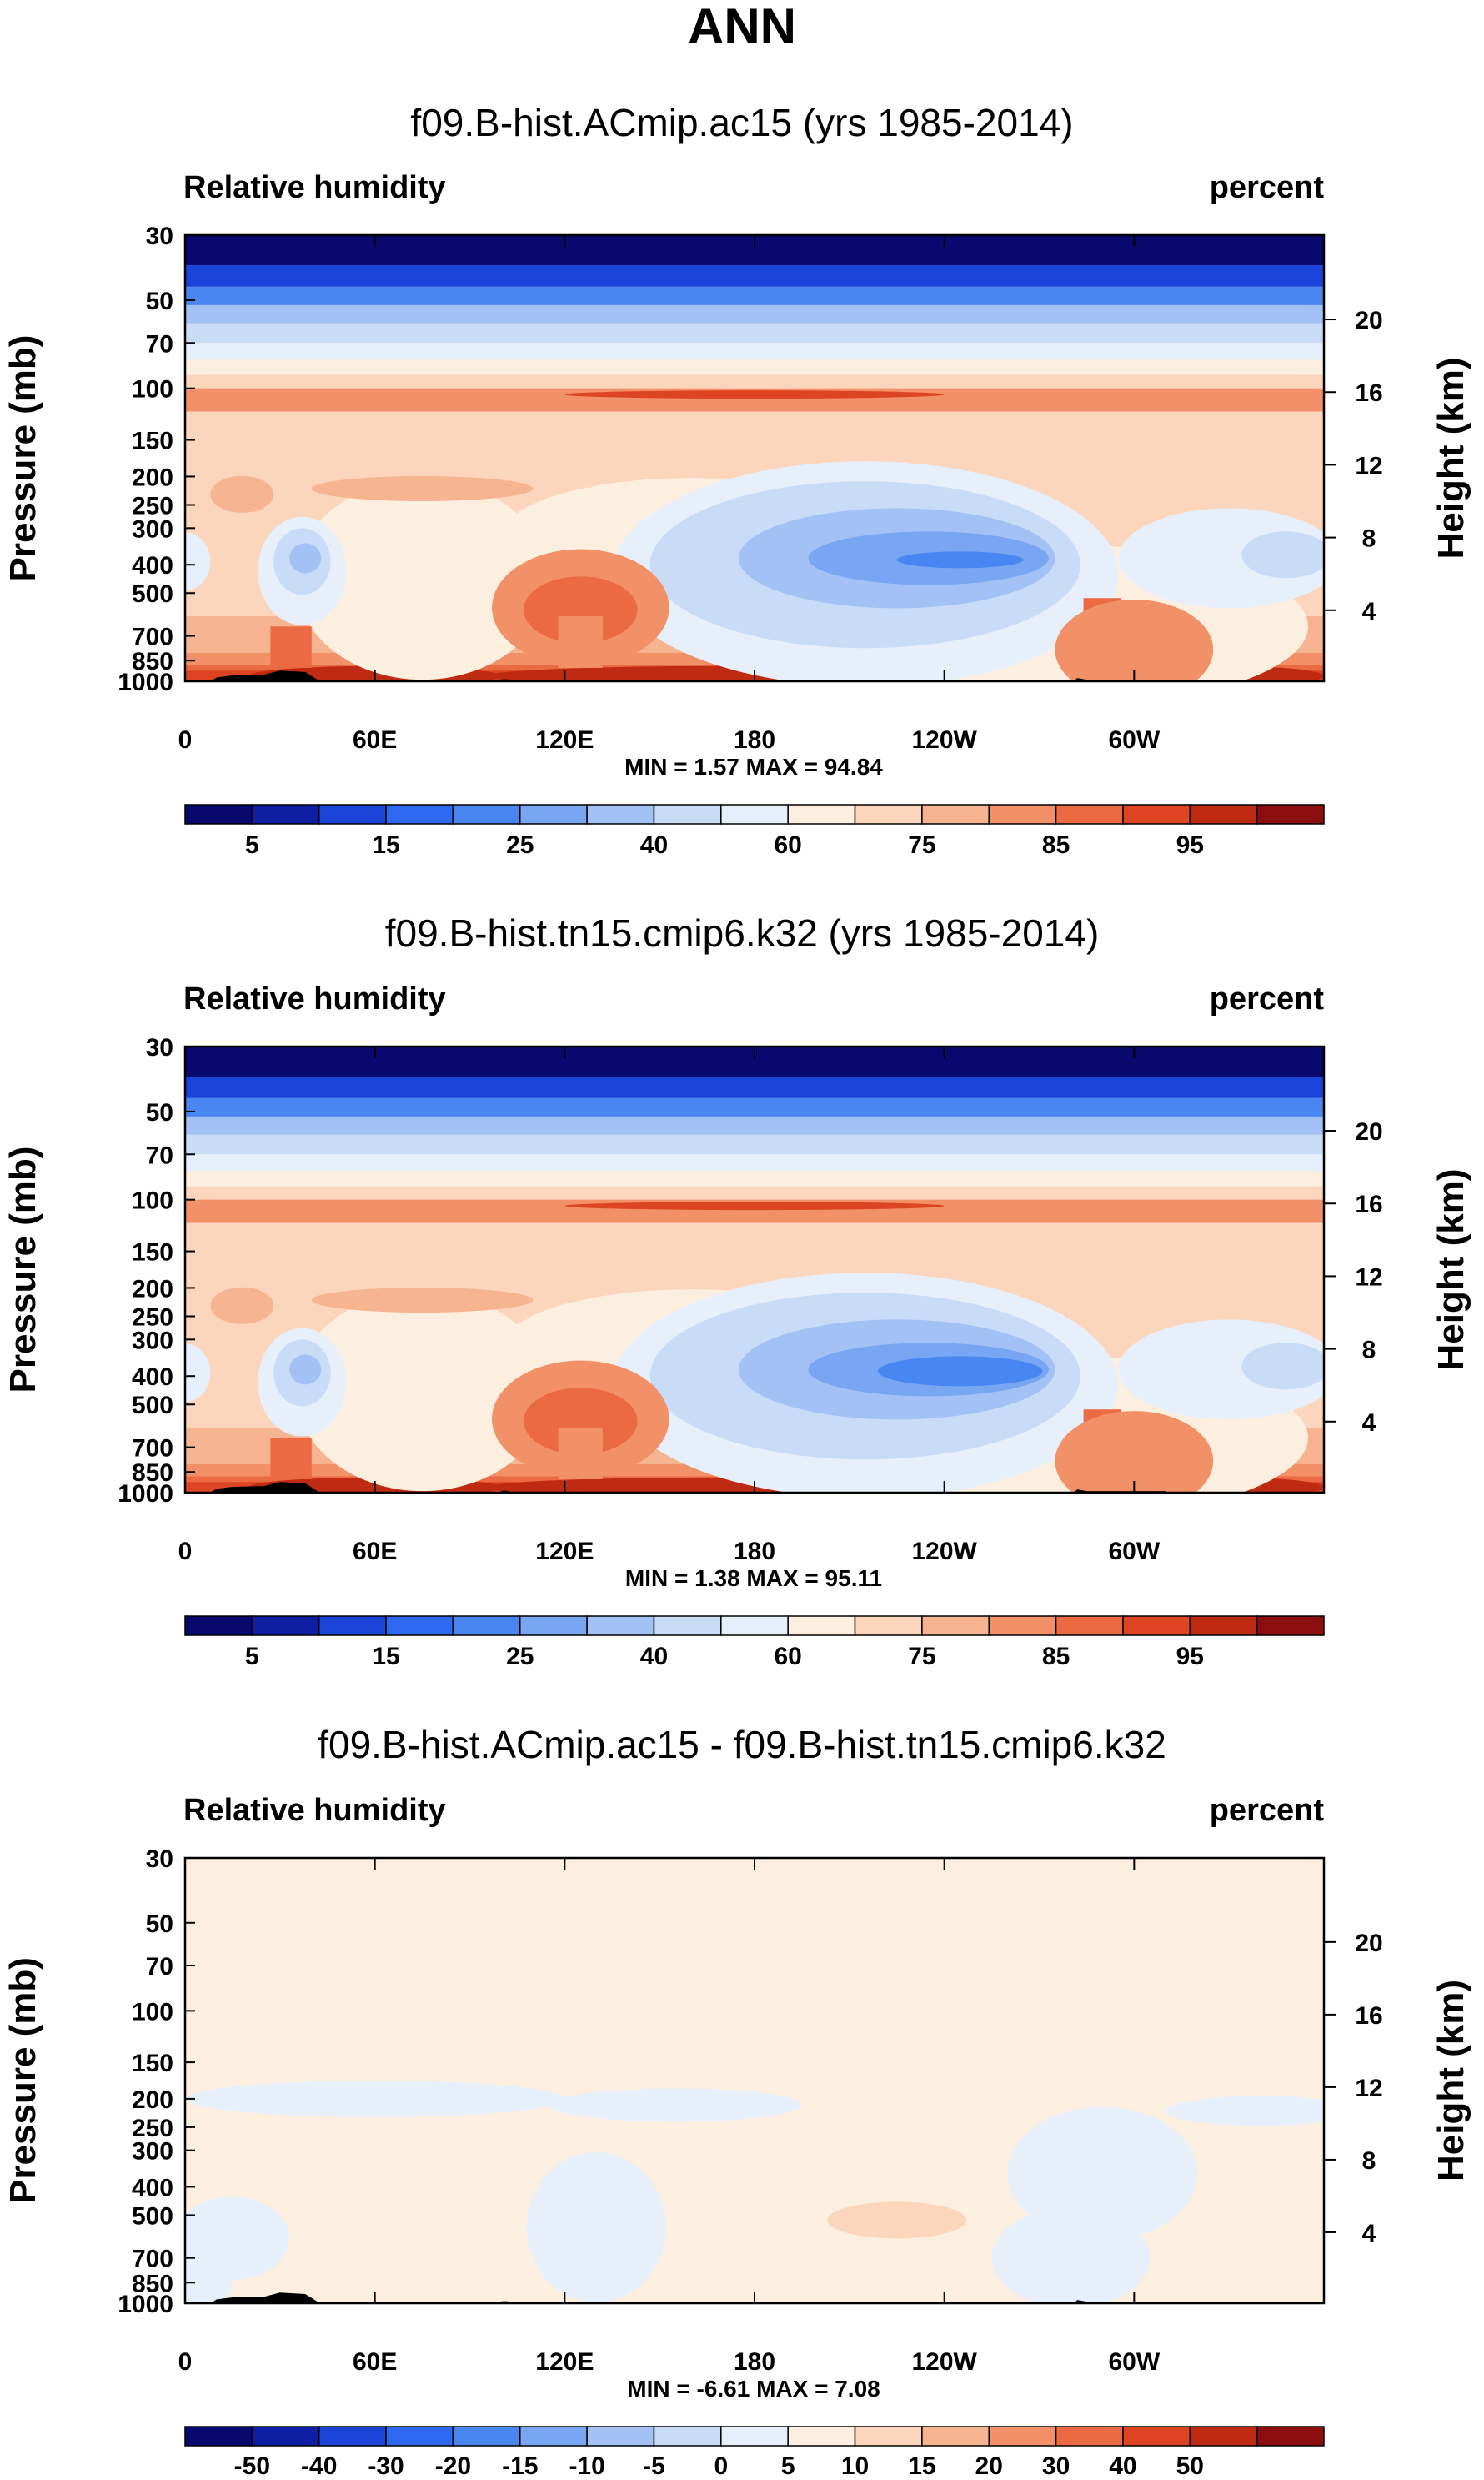 This screenshot has width=1484, height=2480. Describe the element at coordinates (145, 2305) in the screenshot. I see `y-tick-label: 1000` at that location.